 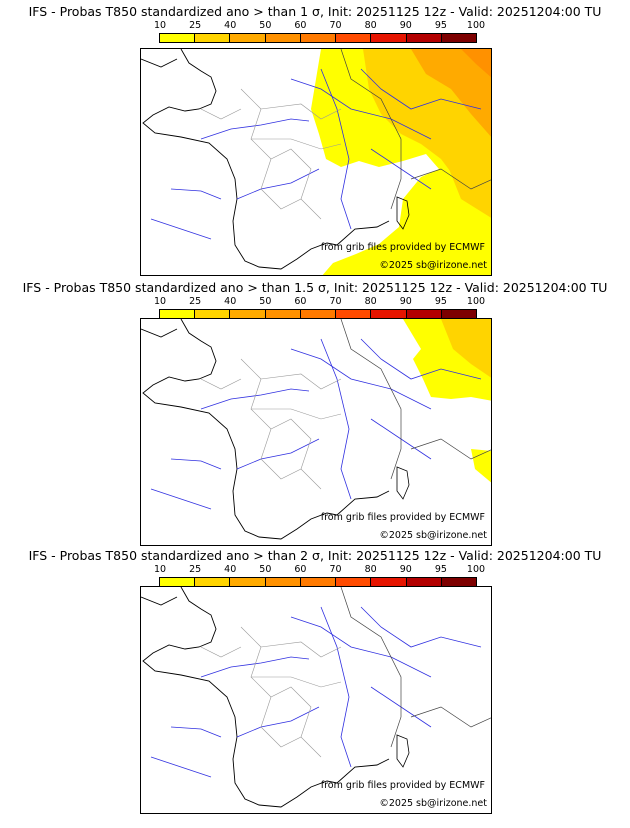 I want to click on shading-south-east, so click(x=481, y=466).